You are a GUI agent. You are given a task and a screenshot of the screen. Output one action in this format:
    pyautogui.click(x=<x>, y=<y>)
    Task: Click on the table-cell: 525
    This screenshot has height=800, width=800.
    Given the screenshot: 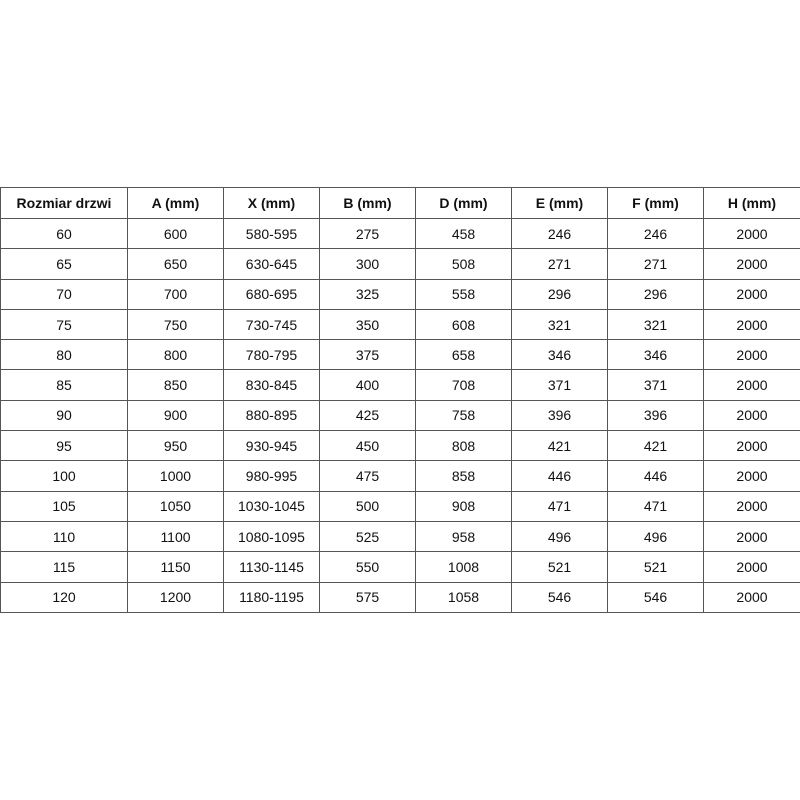 What is the action you would take?
    pyautogui.click(x=367, y=536)
    